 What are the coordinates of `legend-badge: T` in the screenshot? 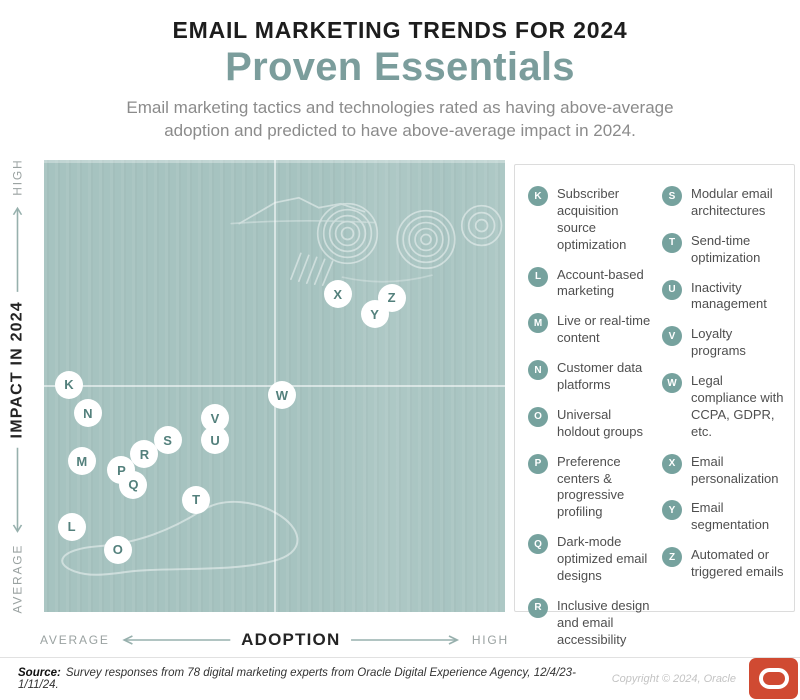 It's located at (672, 242).